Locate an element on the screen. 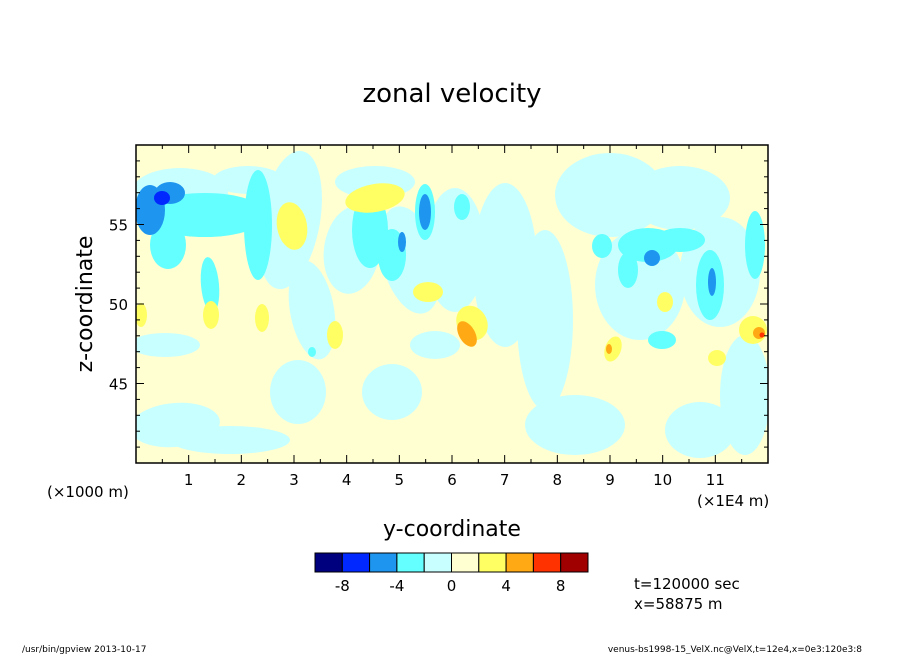 Image resolution: width=904 pixels, height=654 pixels. x-tick-label: 1 is located at coordinates (189, 480).